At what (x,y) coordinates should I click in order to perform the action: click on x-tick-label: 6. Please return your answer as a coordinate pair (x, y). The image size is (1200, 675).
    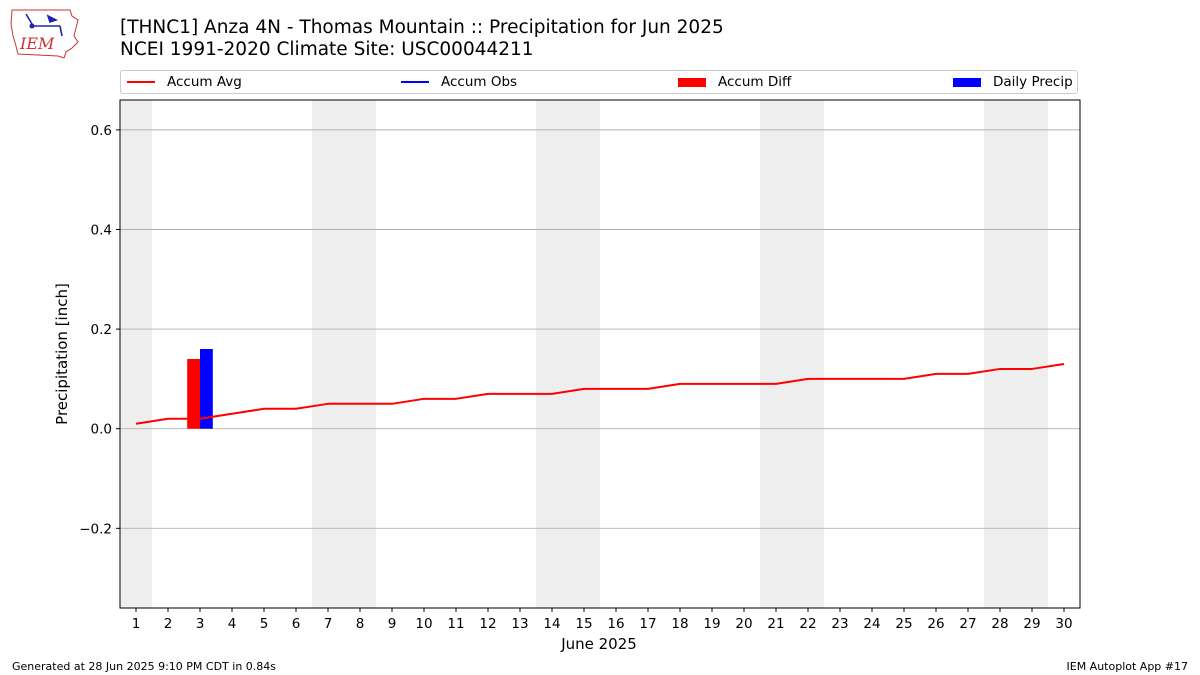
    Looking at the image, I should click on (296, 624).